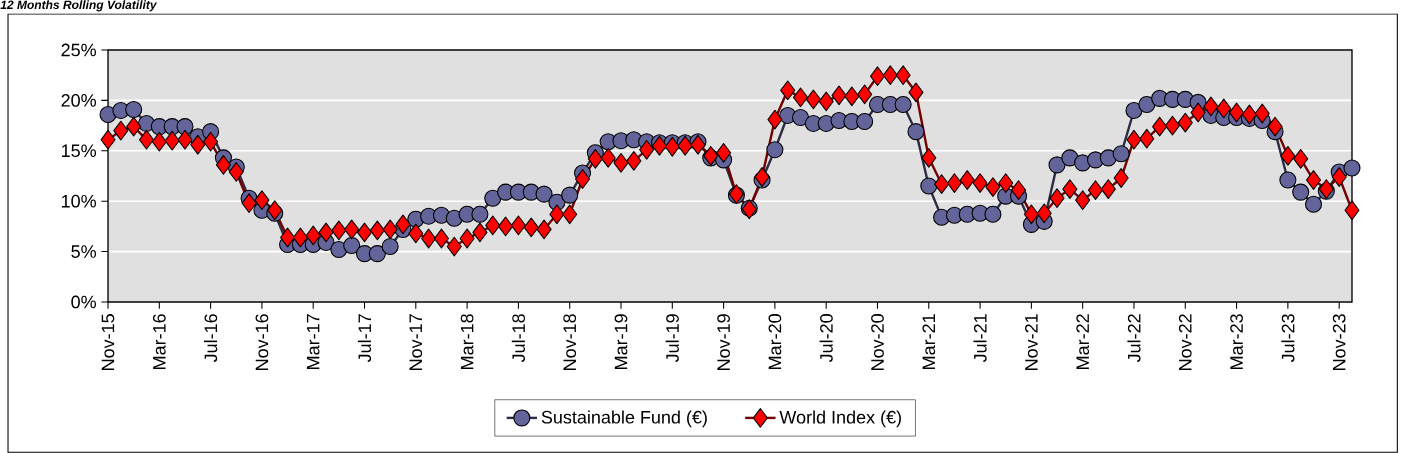  What do you see at coordinates (1185, 342) in the screenshot?
I see `x-tick-label: Nov-22` at bounding box center [1185, 342].